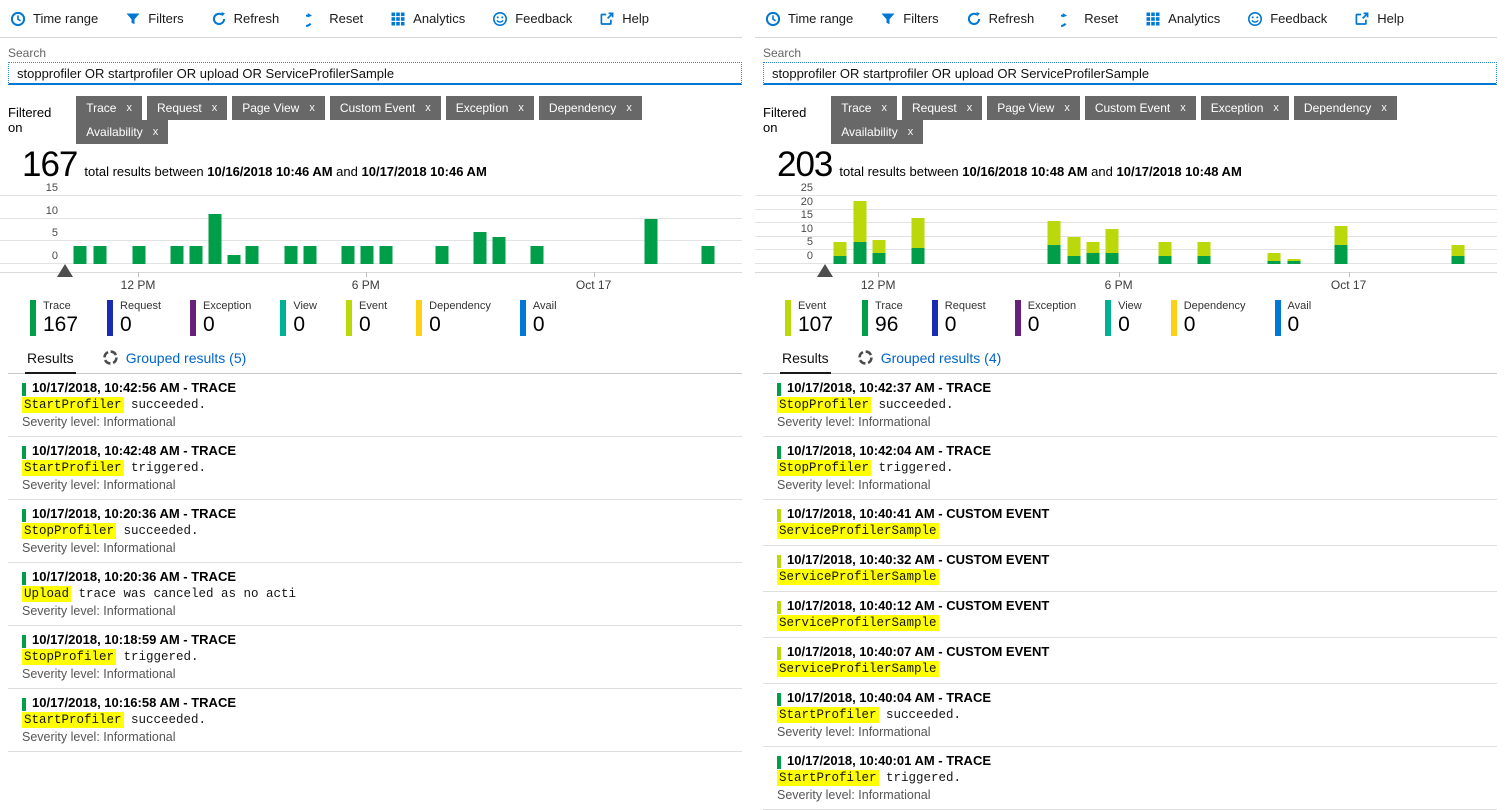 The image size is (1510, 810). Describe the element at coordinates (54, 318) in the screenshot. I see `legend-item-trace: Trace 167` at that location.